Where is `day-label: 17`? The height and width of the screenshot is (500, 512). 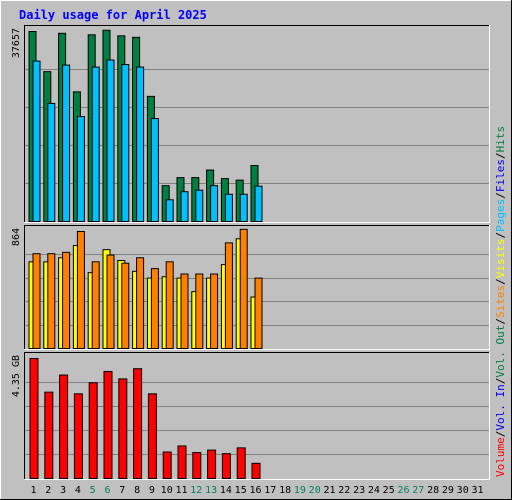 day-label: 17 is located at coordinates (270, 490).